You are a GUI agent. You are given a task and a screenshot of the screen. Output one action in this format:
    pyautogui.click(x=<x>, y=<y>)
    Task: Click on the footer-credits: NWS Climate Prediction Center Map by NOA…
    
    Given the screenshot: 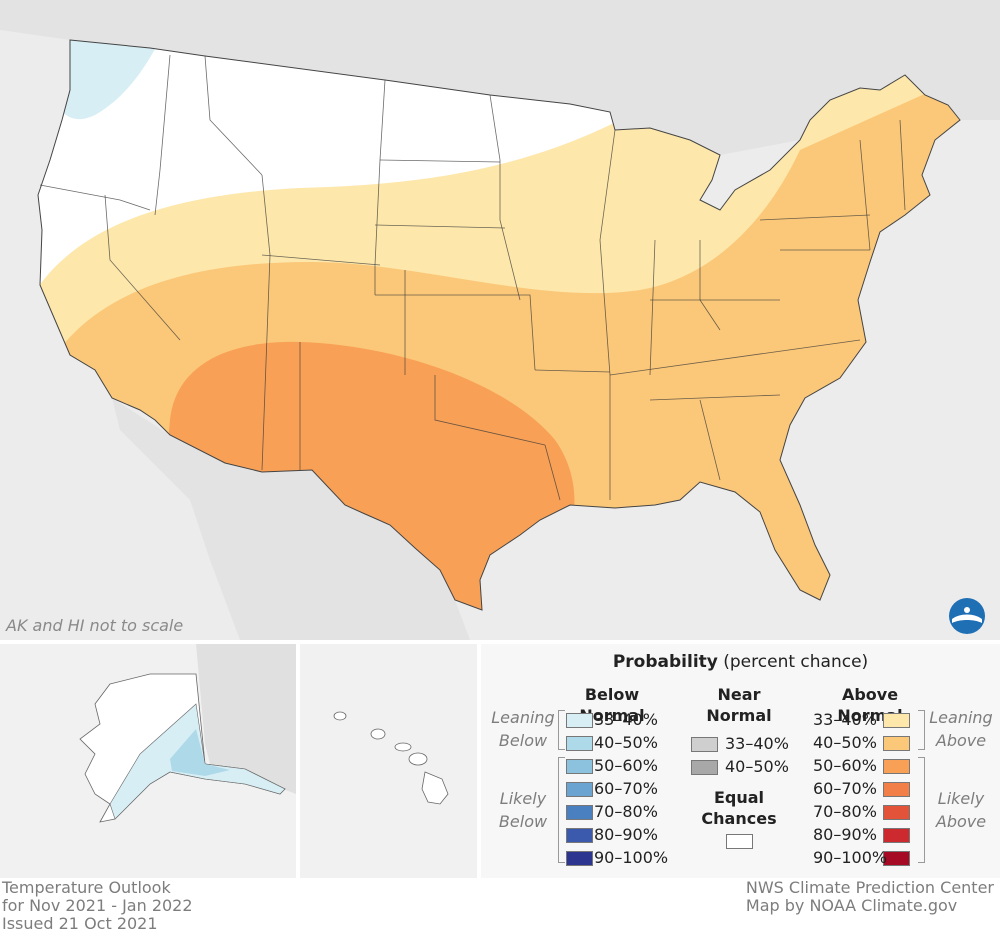 What is the action you would take?
    pyautogui.click(x=870, y=897)
    